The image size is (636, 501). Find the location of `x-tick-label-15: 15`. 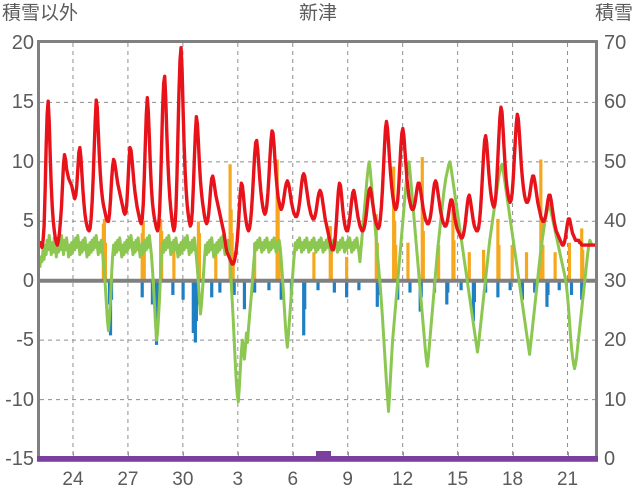

x-tick-label-15: 15 is located at coordinates (458, 479).